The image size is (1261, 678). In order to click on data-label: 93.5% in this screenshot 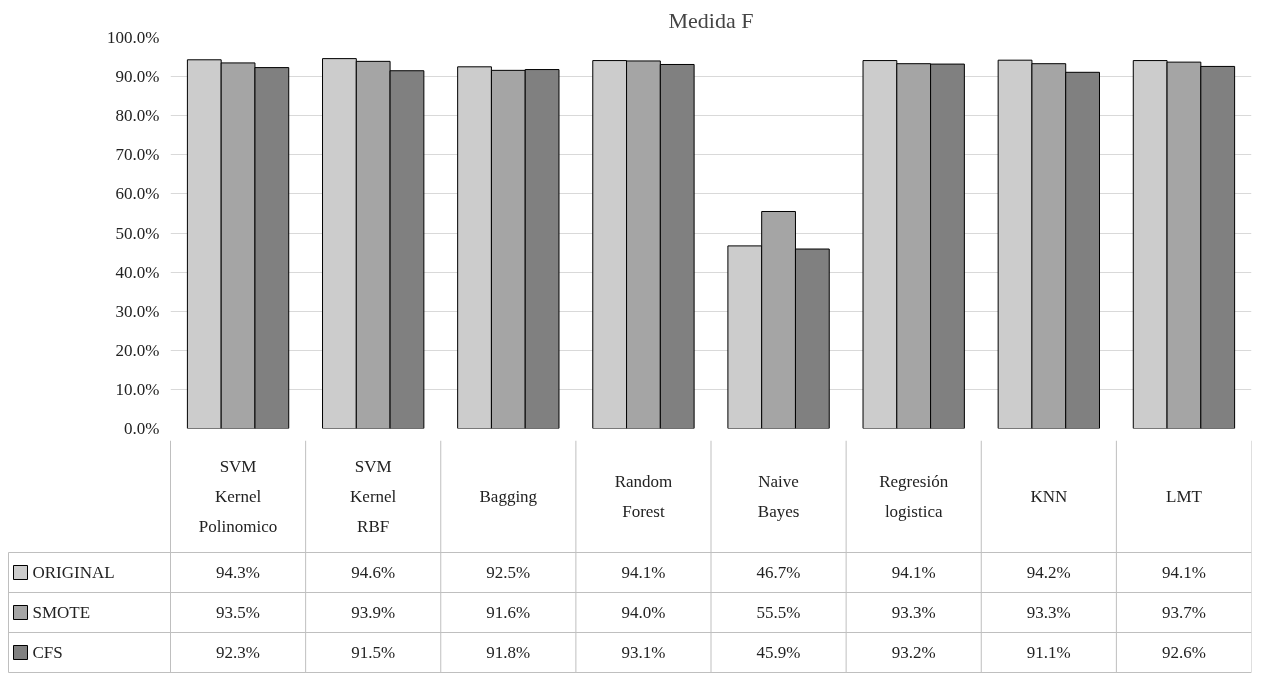, I will do `click(238, 612)`.